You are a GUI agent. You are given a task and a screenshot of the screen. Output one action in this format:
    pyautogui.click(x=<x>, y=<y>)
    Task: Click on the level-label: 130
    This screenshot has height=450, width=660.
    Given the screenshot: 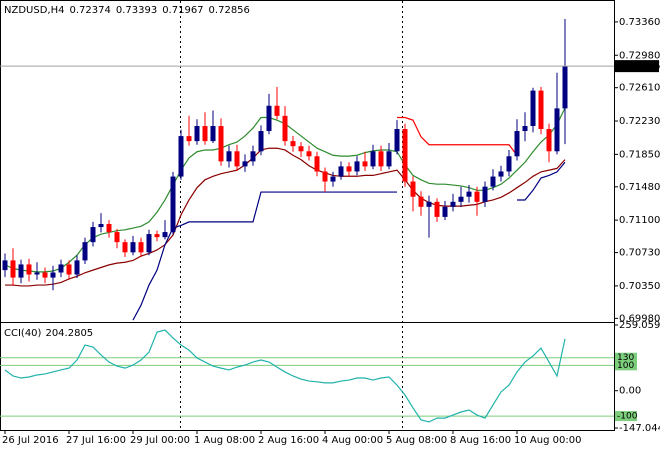 What is the action you would take?
    pyautogui.click(x=625, y=358)
    